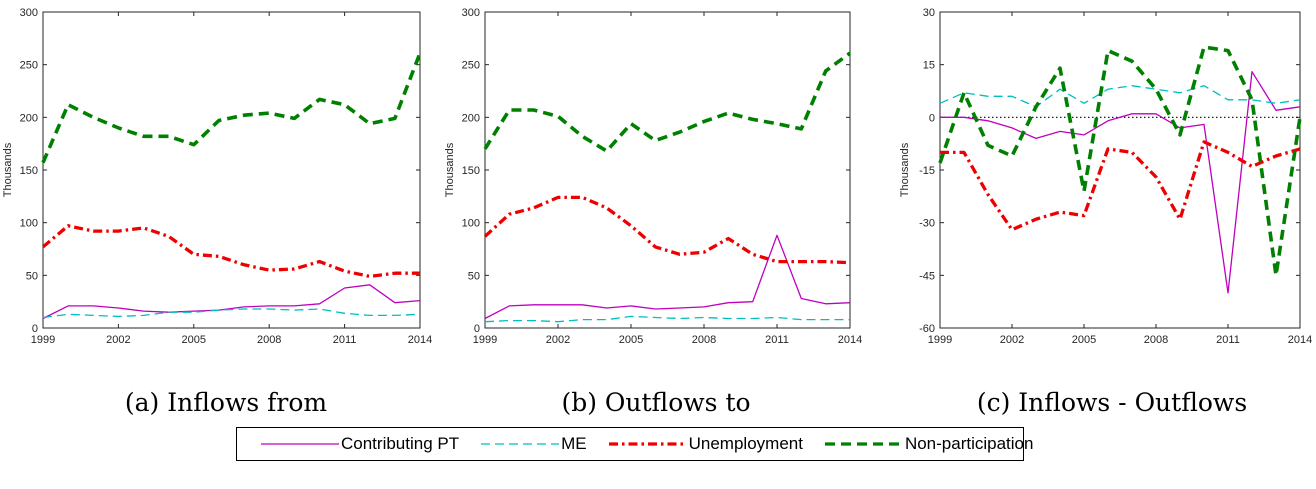 This screenshot has width=1316, height=489. I want to click on y-axis-label-a: Thousands, so click(8, 169).